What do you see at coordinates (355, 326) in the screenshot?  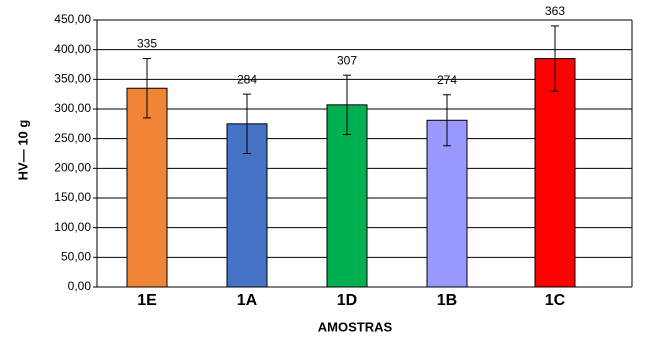 I see `x-axis-label: AMOSTRAS` at bounding box center [355, 326].